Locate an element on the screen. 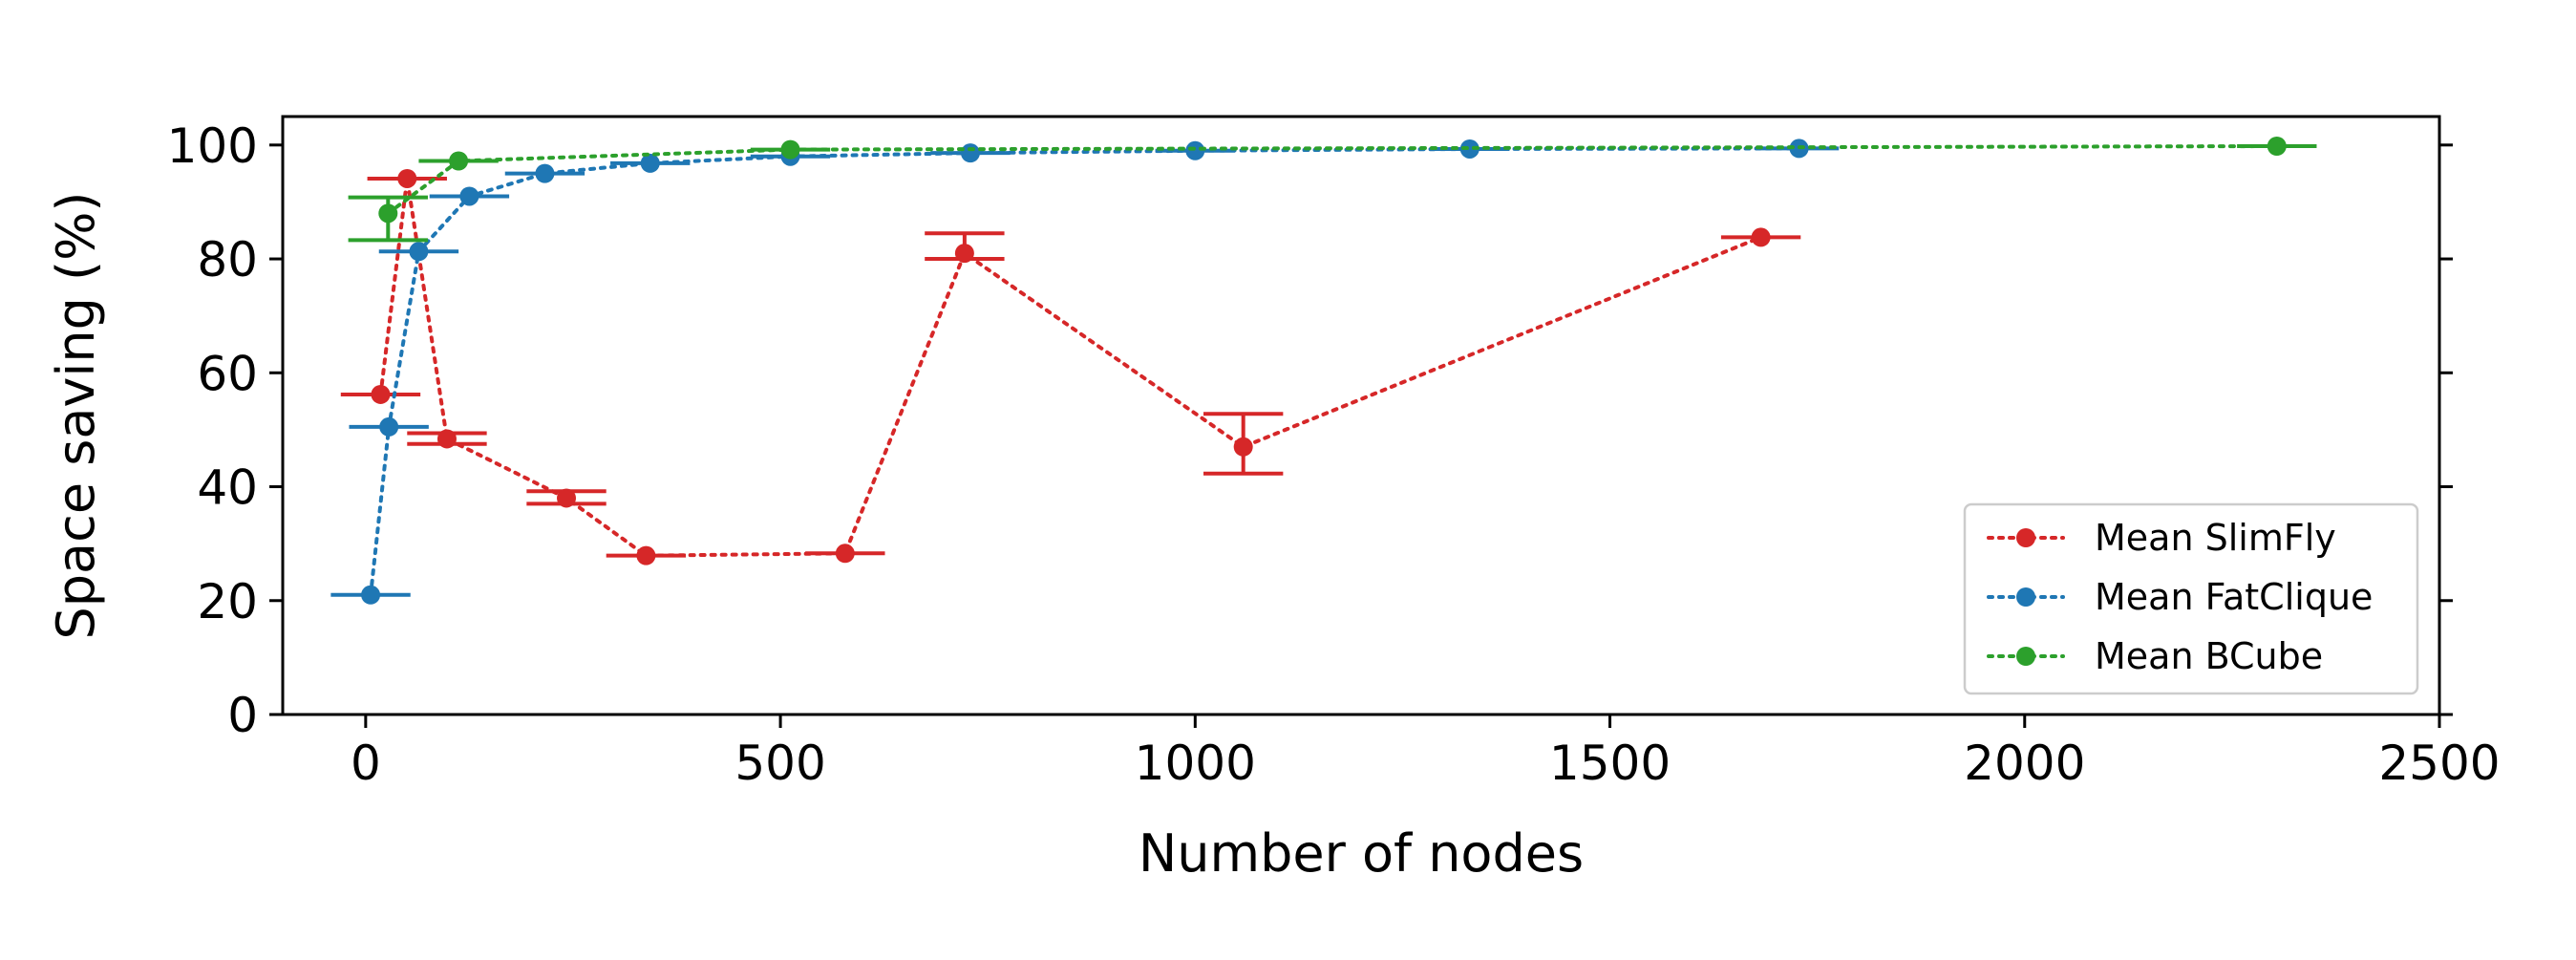 Image resolution: width=2576 pixels, height=960 pixels. x-tick-label: 1000 is located at coordinates (1196, 763).